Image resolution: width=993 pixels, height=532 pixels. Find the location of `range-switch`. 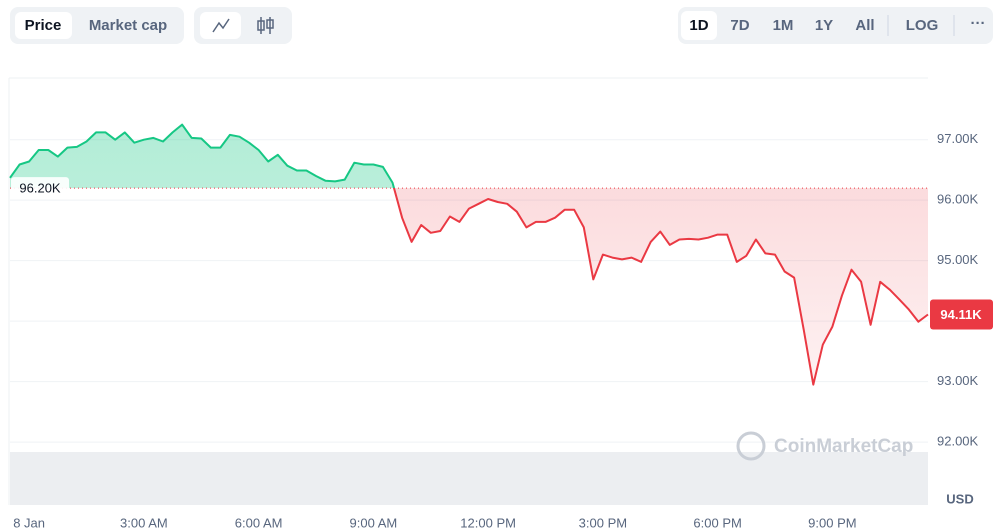

range-switch is located at coordinates (835, 25).